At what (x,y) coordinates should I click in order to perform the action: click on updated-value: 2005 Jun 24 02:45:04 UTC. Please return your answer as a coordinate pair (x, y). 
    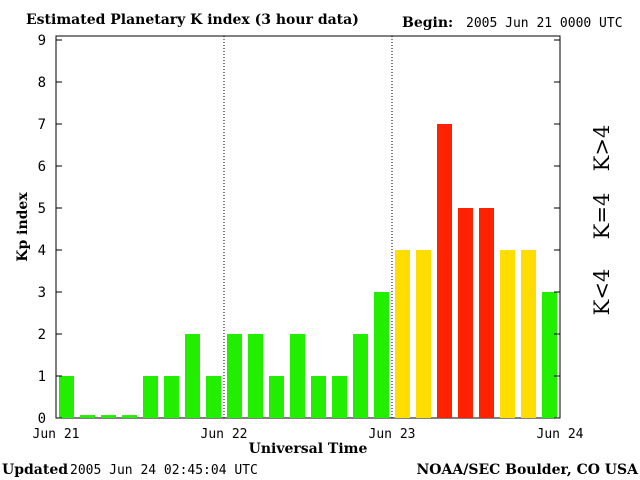
    Looking at the image, I should click on (164, 470).